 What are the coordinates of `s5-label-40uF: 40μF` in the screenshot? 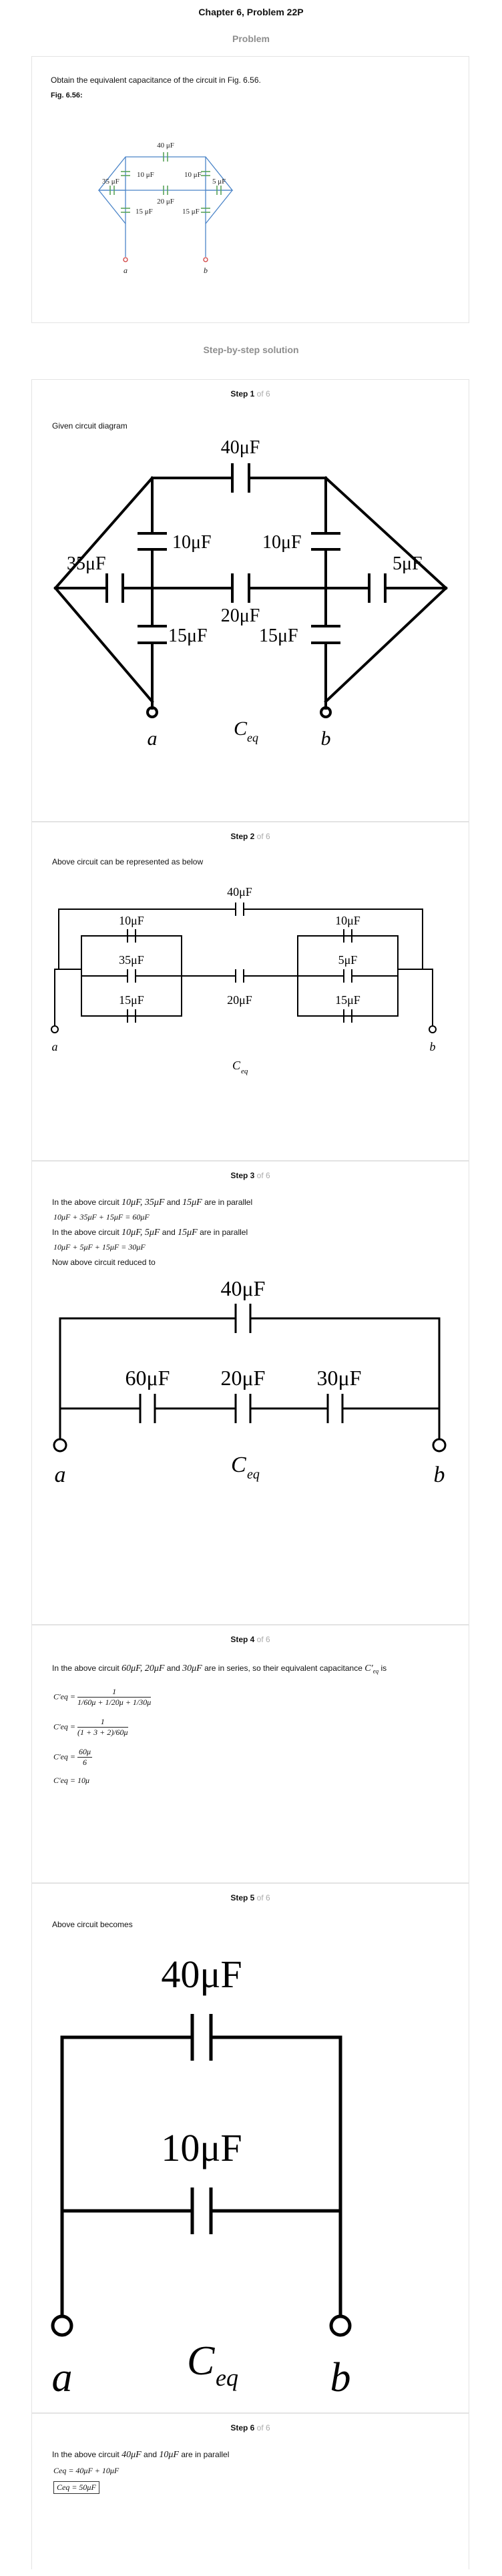 It's located at (201, 1974).